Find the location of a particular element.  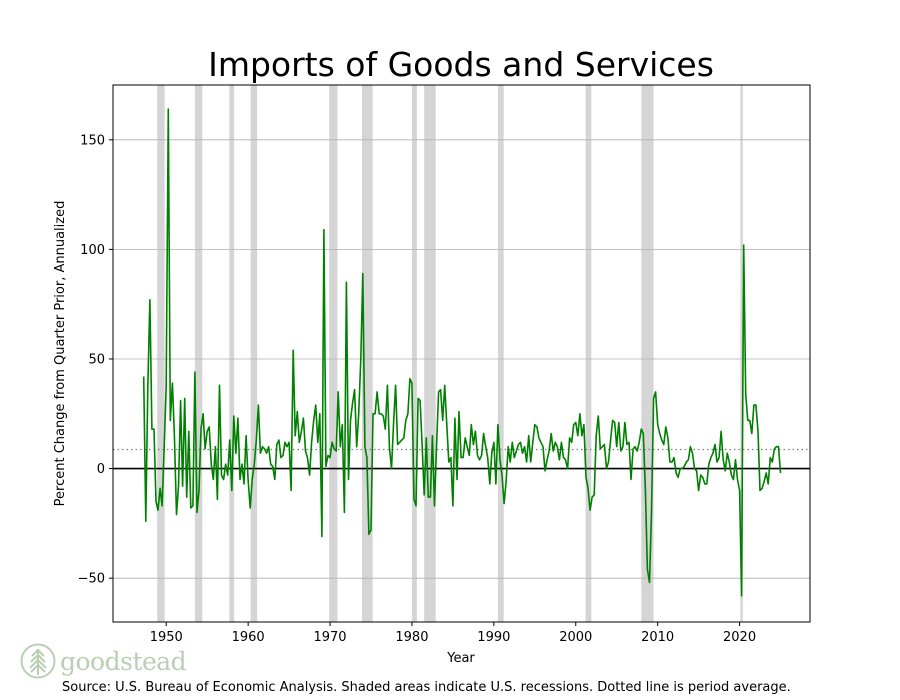

x-tick-label: 2010 is located at coordinates (657, 637).